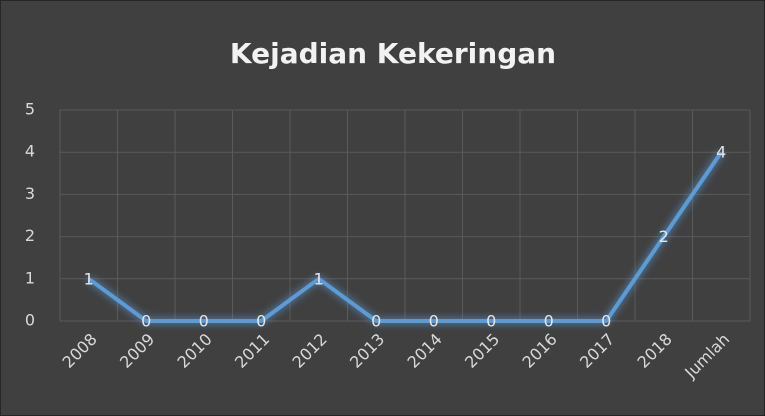 This screenshot has width=765, height=416. Describe the element at coordinates (664, 236) in the screenshot. I see `data-label: 2` at that location.